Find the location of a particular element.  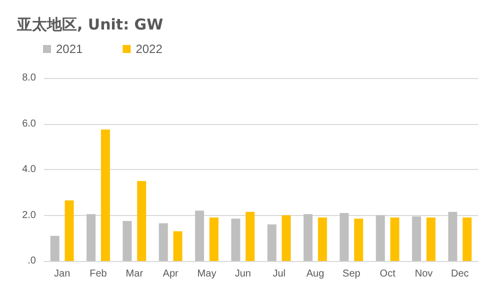

legend-label: 2022 is located at coordinates (149, 49).